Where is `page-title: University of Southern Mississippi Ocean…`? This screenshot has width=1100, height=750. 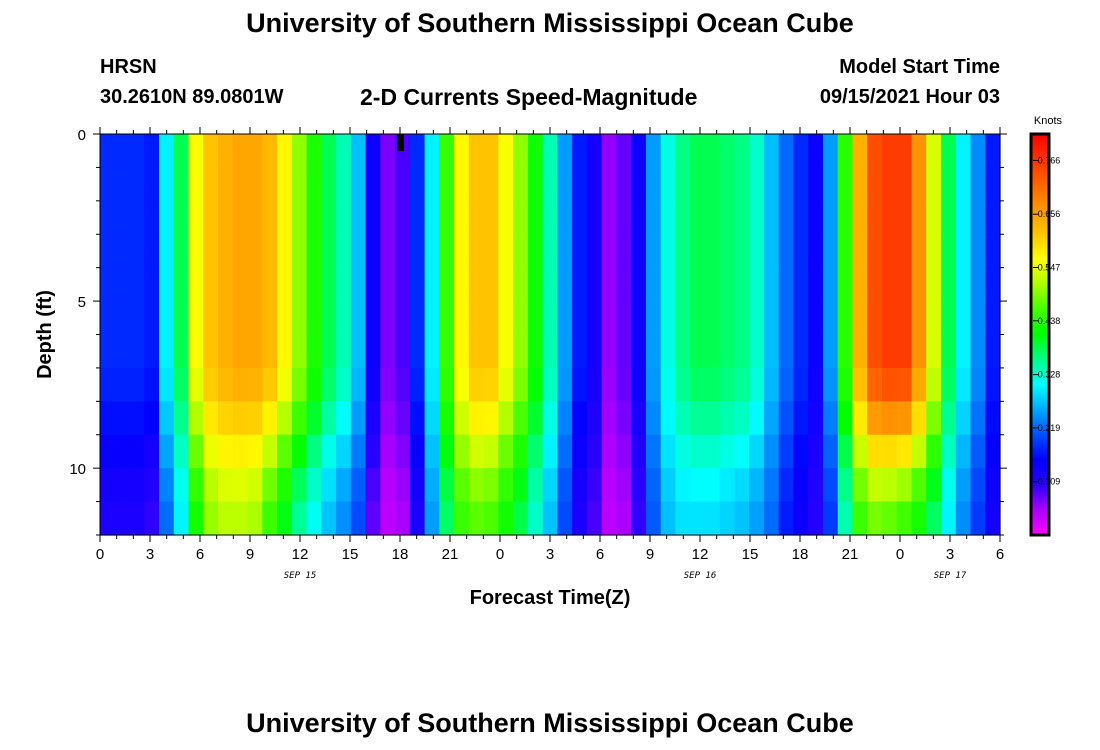 page-title: University of Southern Mississippi Ocean… is located at coordinates (550, 23).